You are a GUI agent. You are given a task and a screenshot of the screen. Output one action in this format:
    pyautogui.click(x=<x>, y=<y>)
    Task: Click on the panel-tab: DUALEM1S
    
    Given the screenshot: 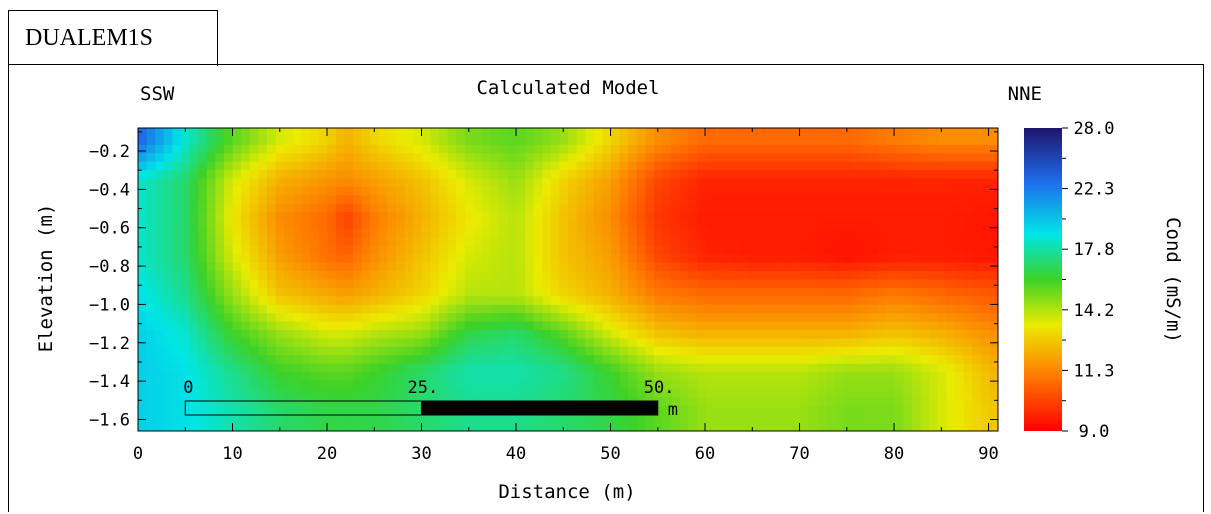 What is the action you would take?
    pyautogui.click(x=113, y=38)
    